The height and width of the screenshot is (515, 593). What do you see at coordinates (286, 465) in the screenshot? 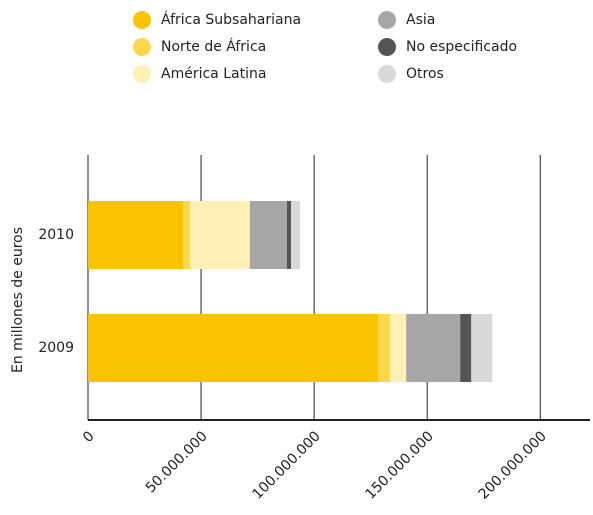
I see `x-tick-label: 100.000.000` at bounding box center [286, 465].